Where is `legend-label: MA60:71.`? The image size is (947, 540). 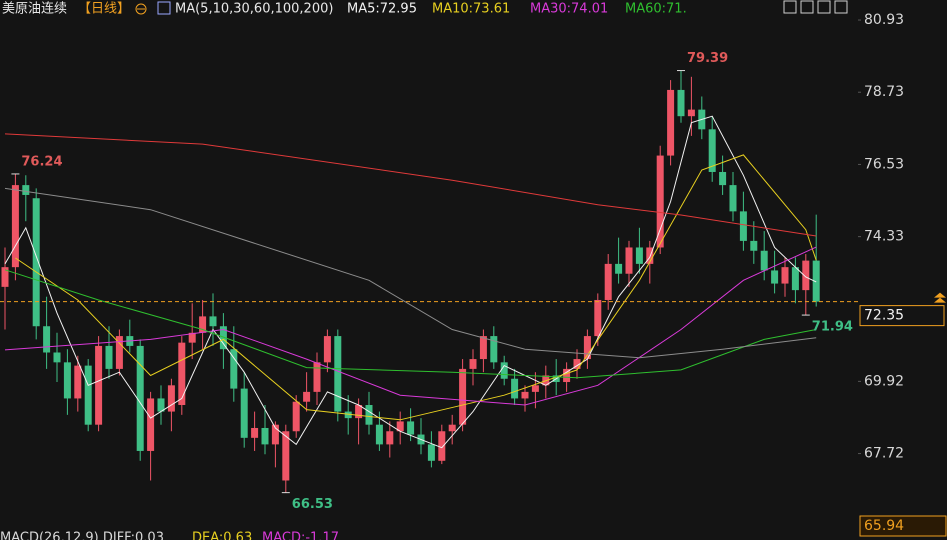 legend-label: MA60:71. is located at coordinates (656, 9).